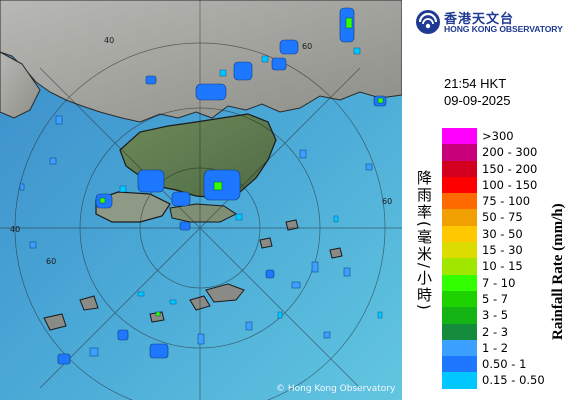 The width and height of the screenshot is (577, 400). I want to click on legend-label: 3 - 5, so click(495, 315).